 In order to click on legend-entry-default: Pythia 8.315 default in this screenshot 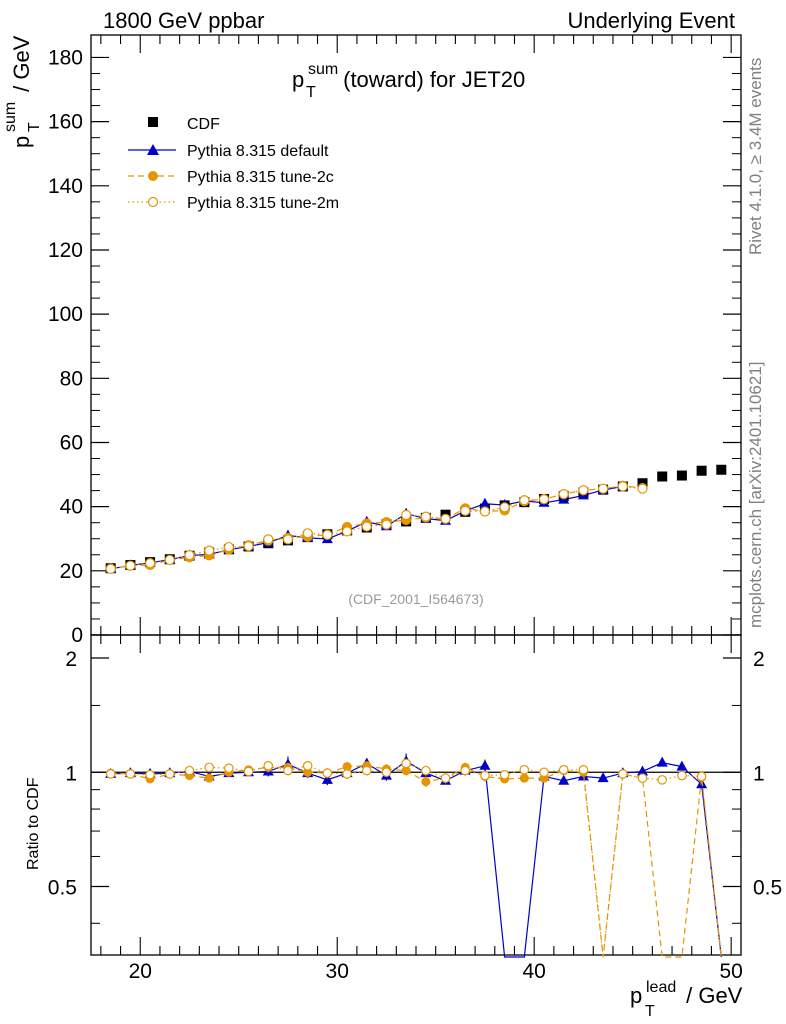, I will do `click(228, 151)`.